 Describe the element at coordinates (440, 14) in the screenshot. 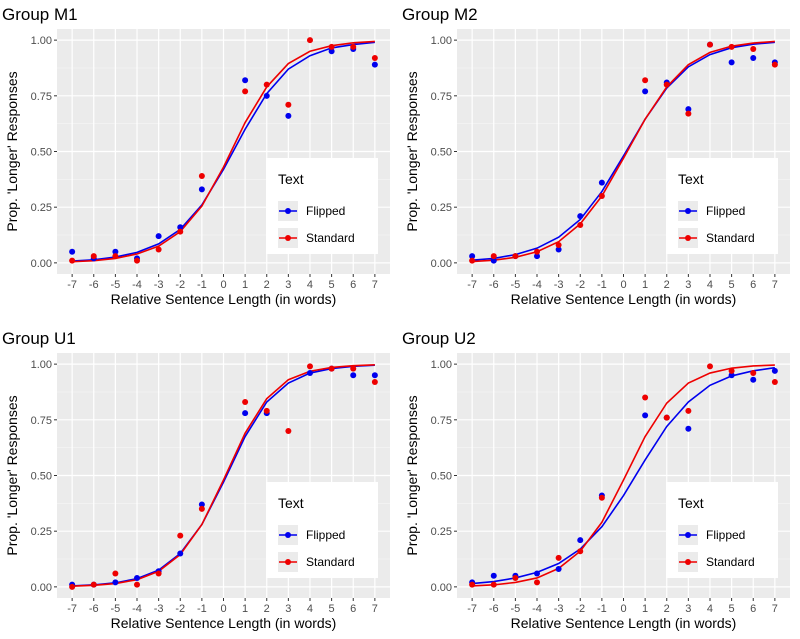

I see `panel-title: Group M2` at that location.